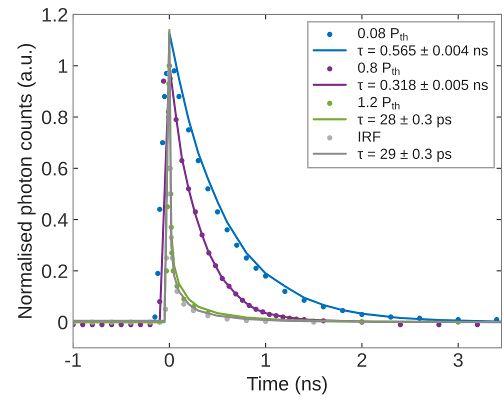 Image resolution: width=504 pixels, height=414 pixels. What do you see at coordinates (405, 121) in the screenshot?
I see `legend-label: τ = 28 ± 0.3 ps` at bounding box center [405, 121].